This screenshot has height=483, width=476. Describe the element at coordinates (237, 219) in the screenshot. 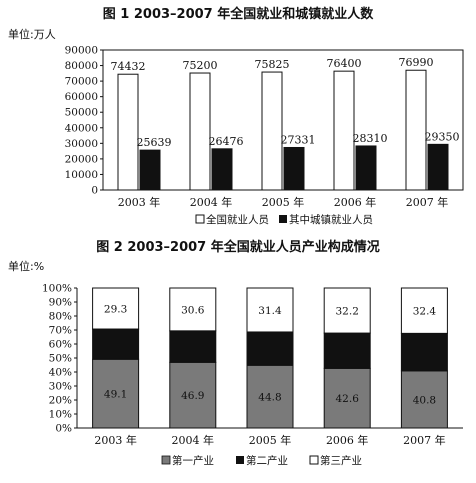

I see `legend-label-series-1: 全国就业人员` at that location.